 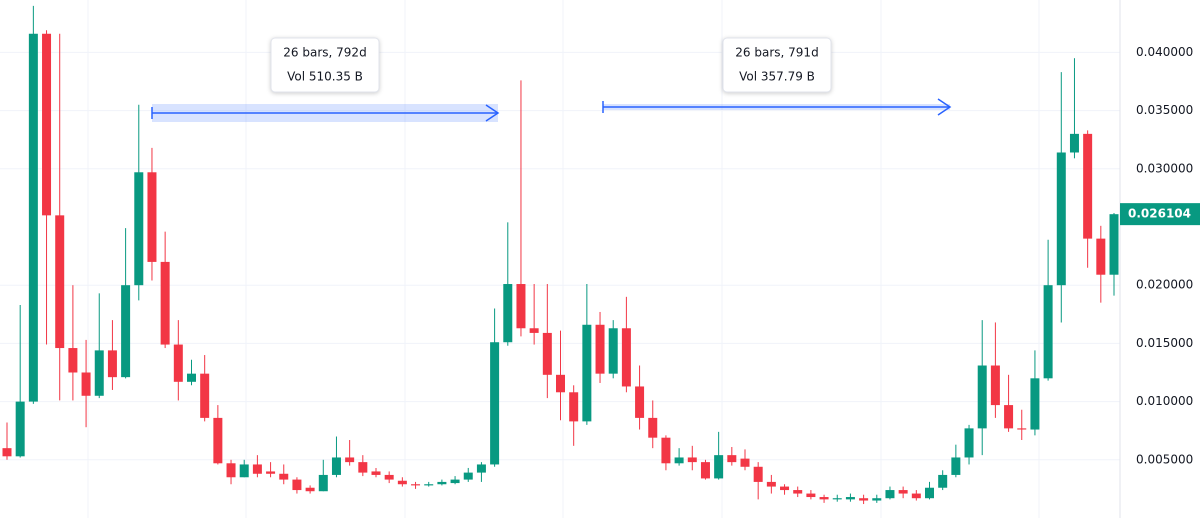 I want to click on measure-text: Vol 357.79 B, so click(x=777, y=77).